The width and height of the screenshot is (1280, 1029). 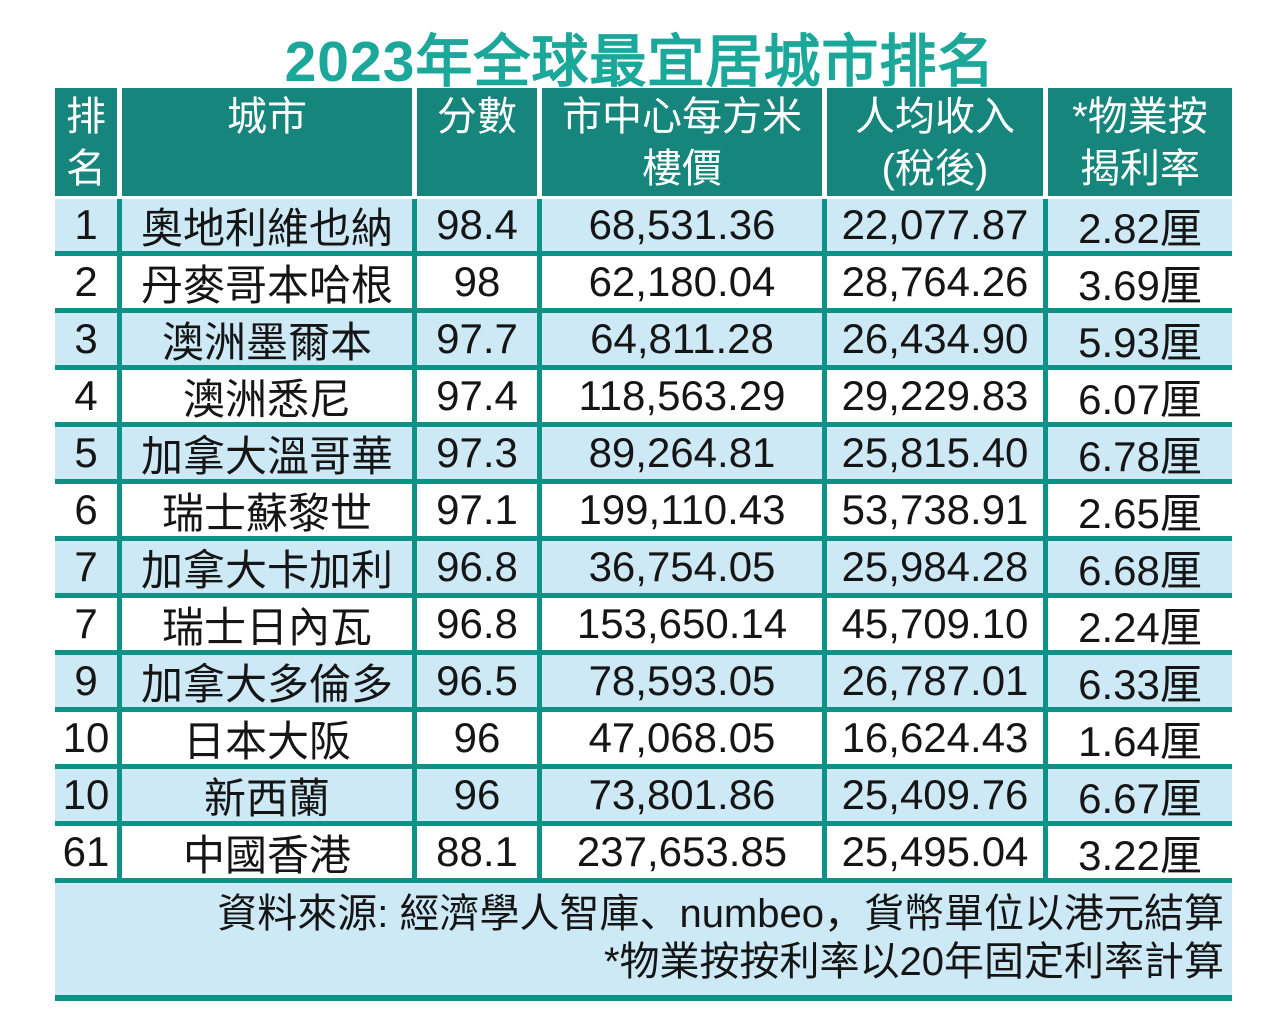 What do you see at coordinates (86, 396) in the screenshot?
I see `rank-cell: 4` at bounding box center [86, 396].